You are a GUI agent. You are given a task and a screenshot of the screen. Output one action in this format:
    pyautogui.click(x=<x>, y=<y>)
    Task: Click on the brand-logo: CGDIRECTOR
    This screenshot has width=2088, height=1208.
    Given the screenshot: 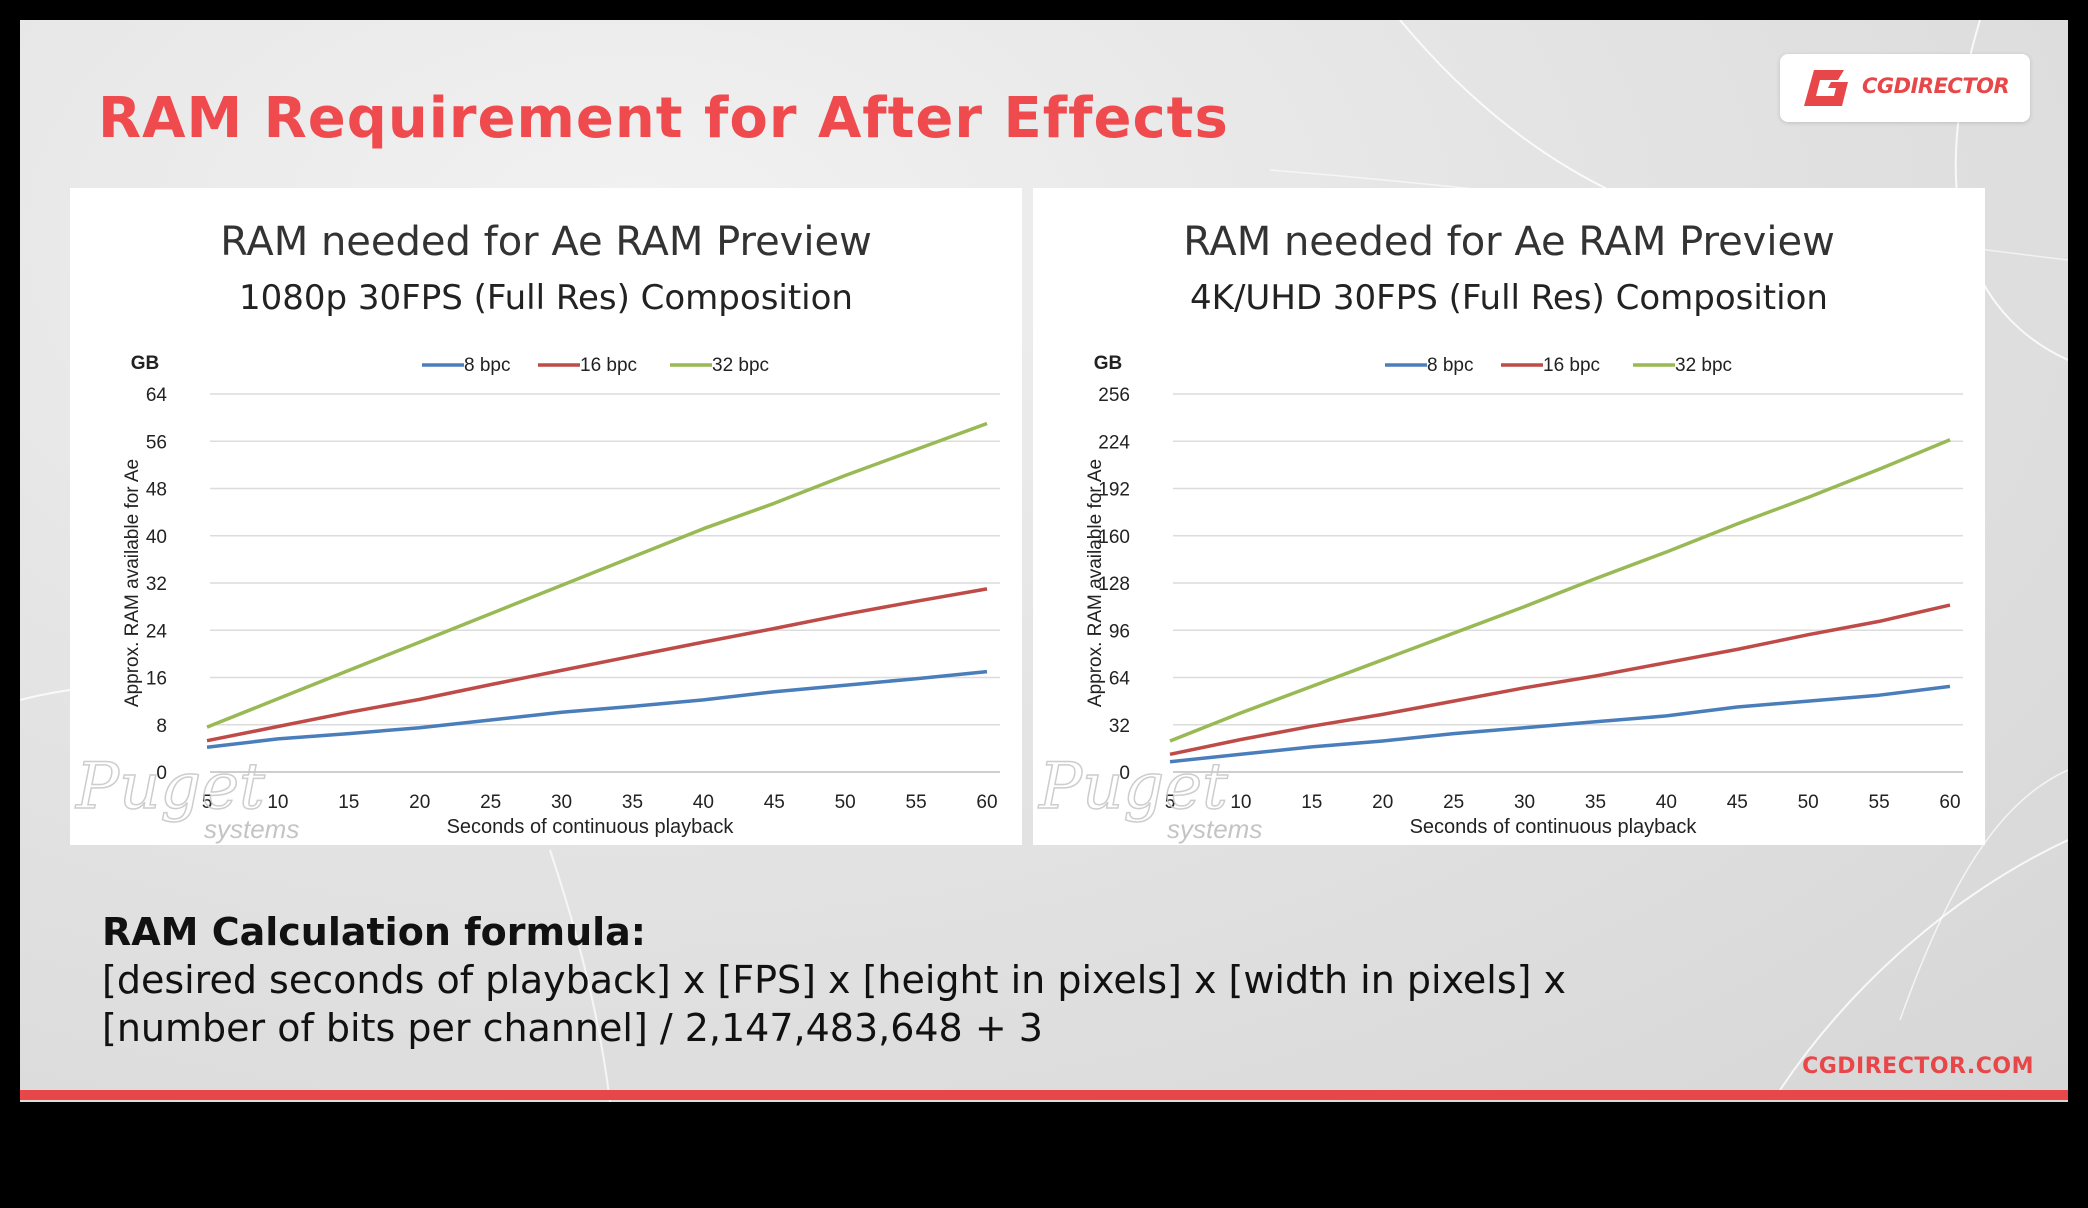 What is the action you would take?
    pyautogui.click(x=1905, y=88)
    